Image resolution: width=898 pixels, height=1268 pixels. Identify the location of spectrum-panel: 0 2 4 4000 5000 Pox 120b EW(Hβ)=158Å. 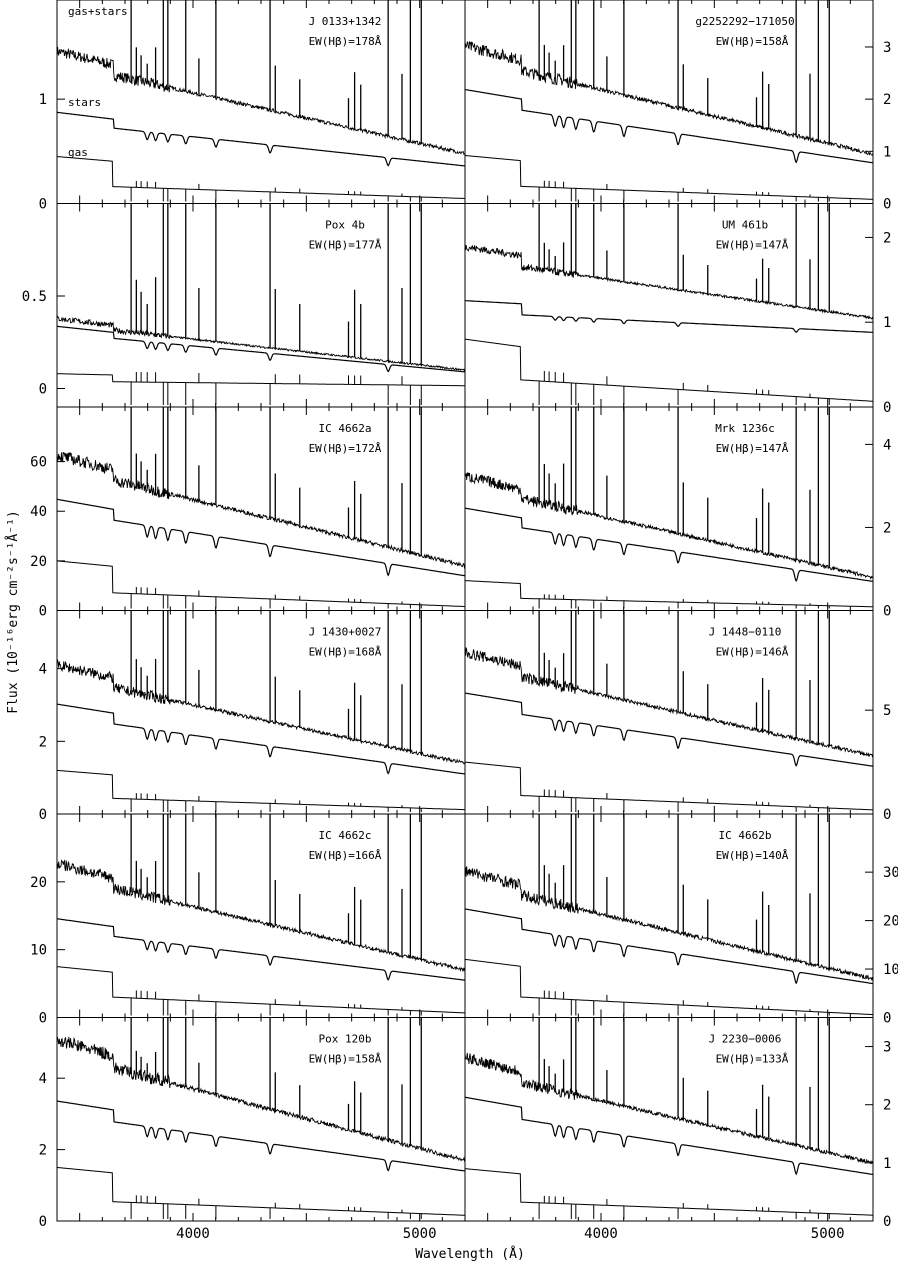
(252, 1129).